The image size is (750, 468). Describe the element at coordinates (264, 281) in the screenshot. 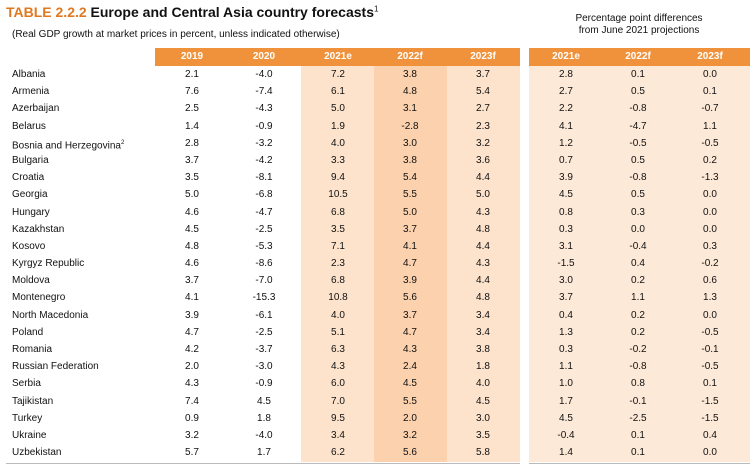

I see `growth-cell: -7.0` at that location.